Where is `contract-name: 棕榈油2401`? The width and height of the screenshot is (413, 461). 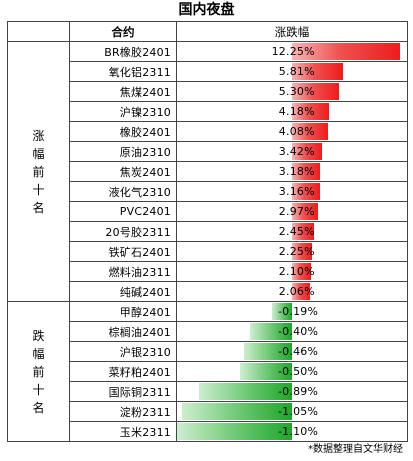 contract-name: 棕榈油2401 is located at coordinates (123, 331).